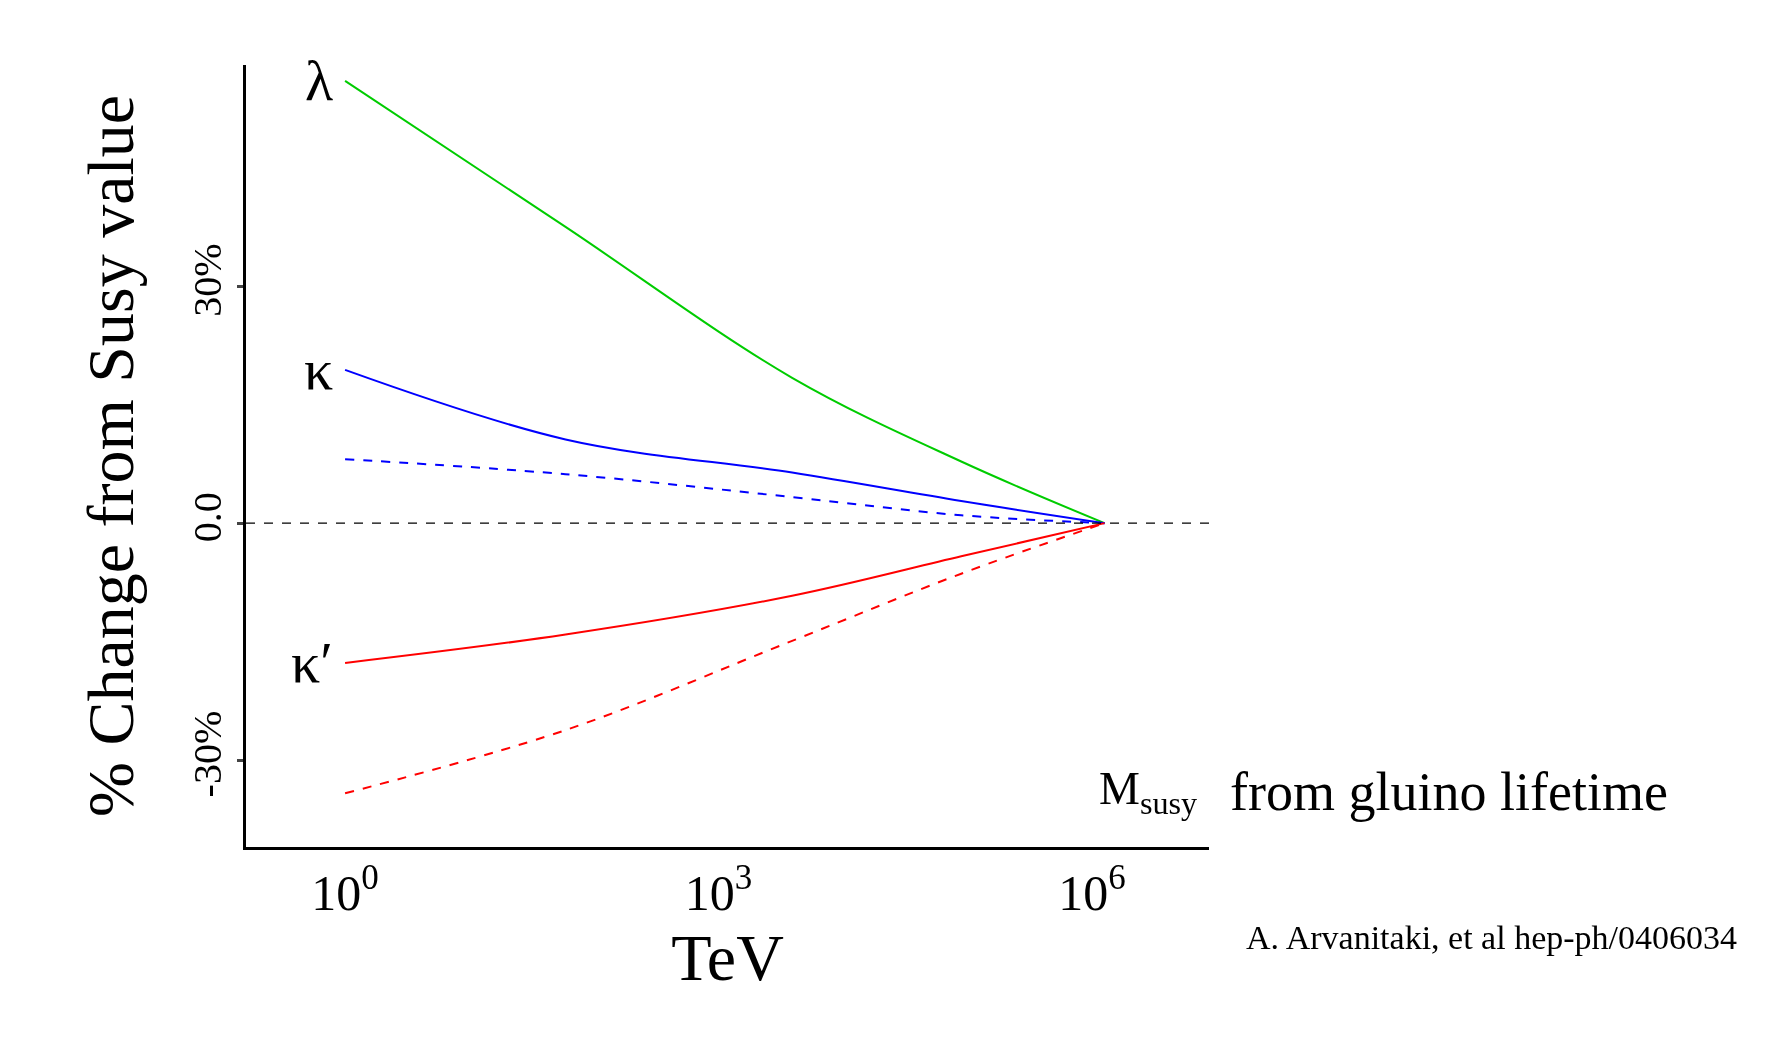 The image size is (1775, 1051). I want to click on y-axis-title: % Change from Susy value, so click(111, 456).